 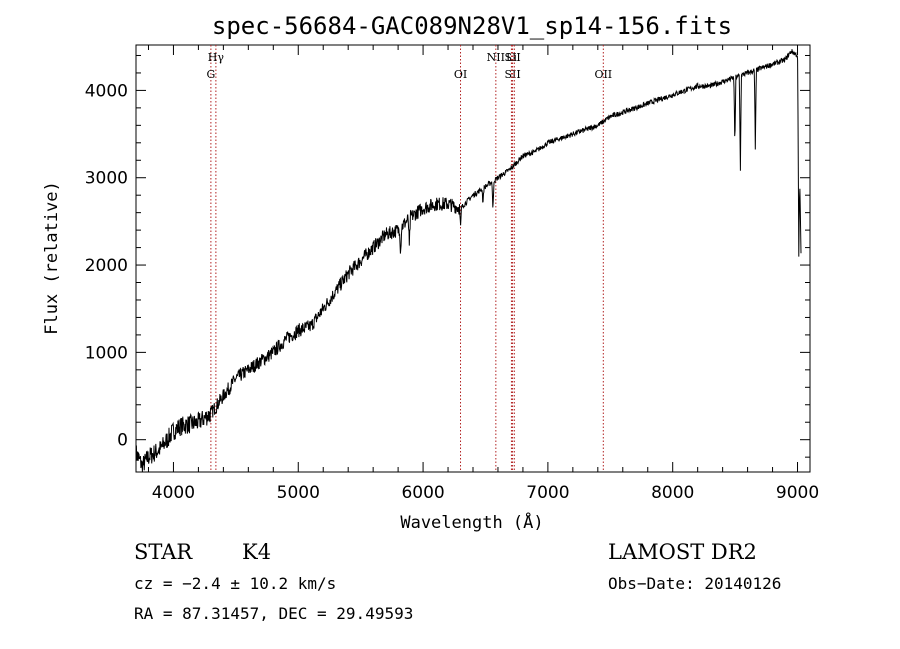 What do you see at coordinates (106, 353) in the screenshot?
I see `y-tick-label: 1000` at bounding box center [106, 353].